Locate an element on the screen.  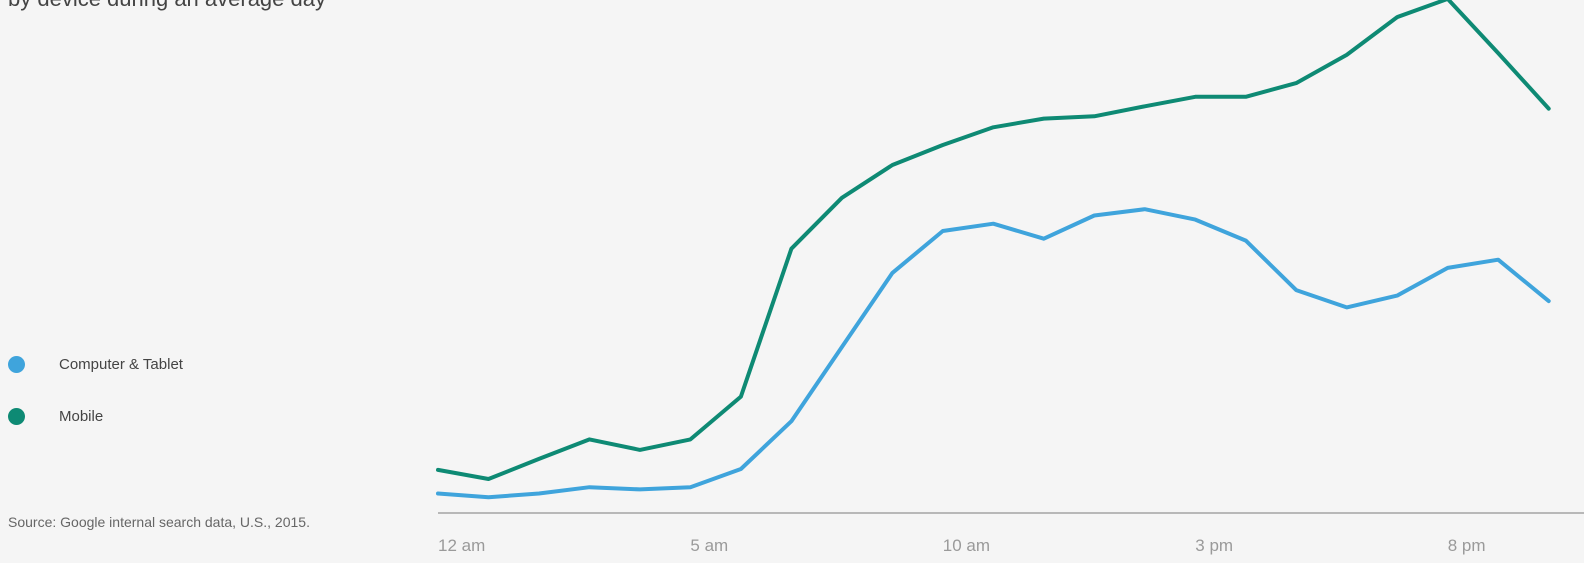
chart-subtitle: by device during an average day is located at coordinates (167, 6).